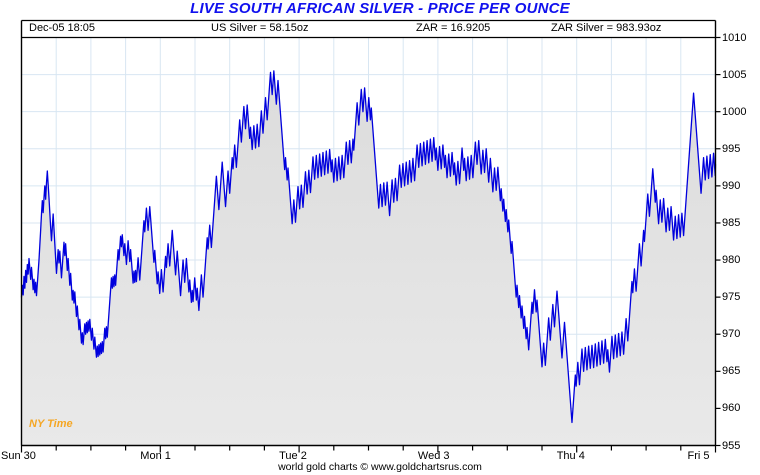  Describe the element at coordinates (718, 241) in the screenshot. I see `y-tick-marks` at that location.